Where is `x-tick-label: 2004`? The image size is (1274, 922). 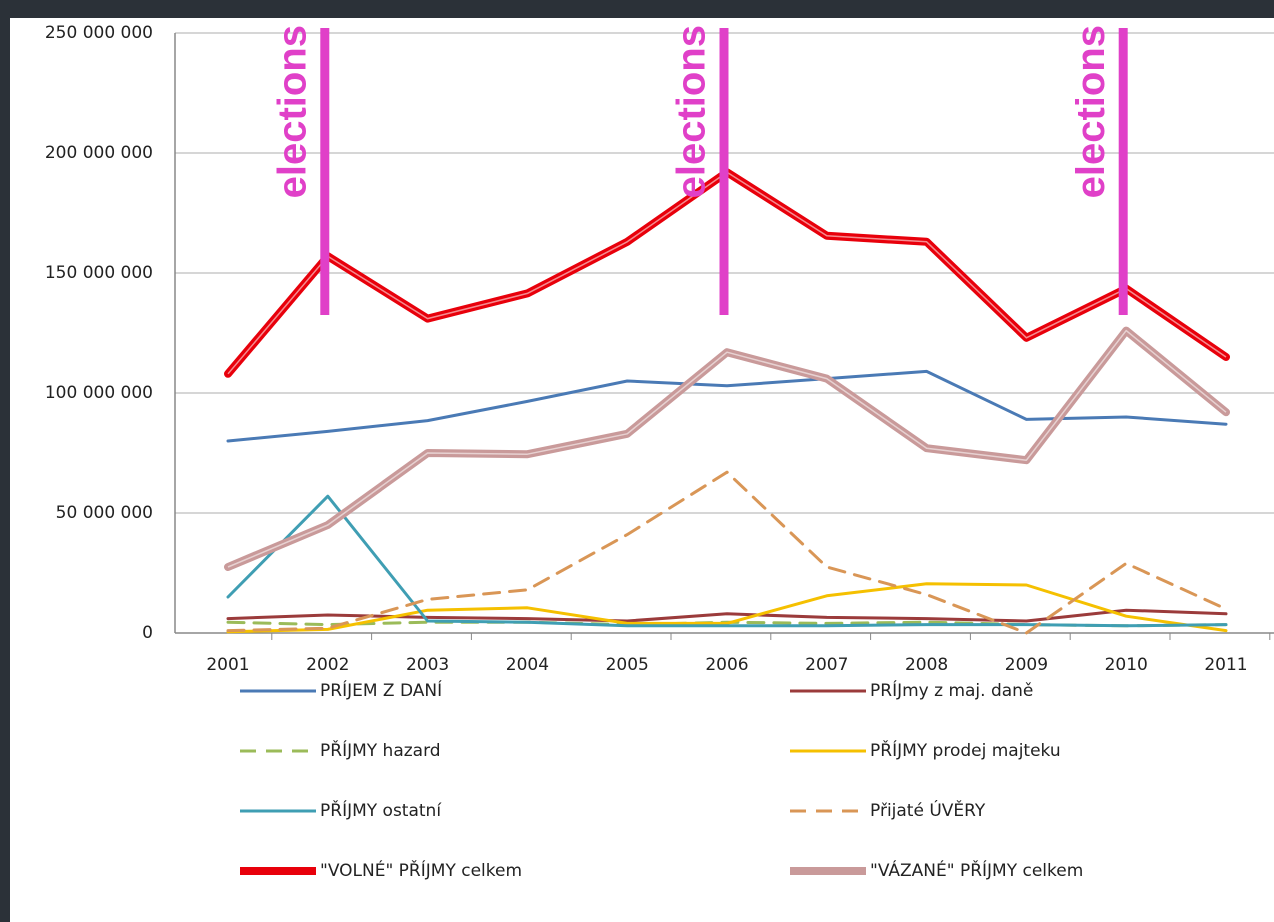
x-tick-label: 2004 is located at coordinates (527, 665).